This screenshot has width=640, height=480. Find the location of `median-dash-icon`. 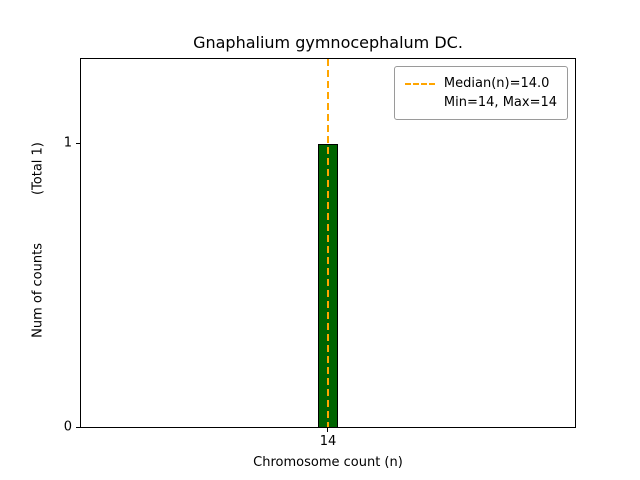

median-dash-icon is located at coordinates (419, 83).